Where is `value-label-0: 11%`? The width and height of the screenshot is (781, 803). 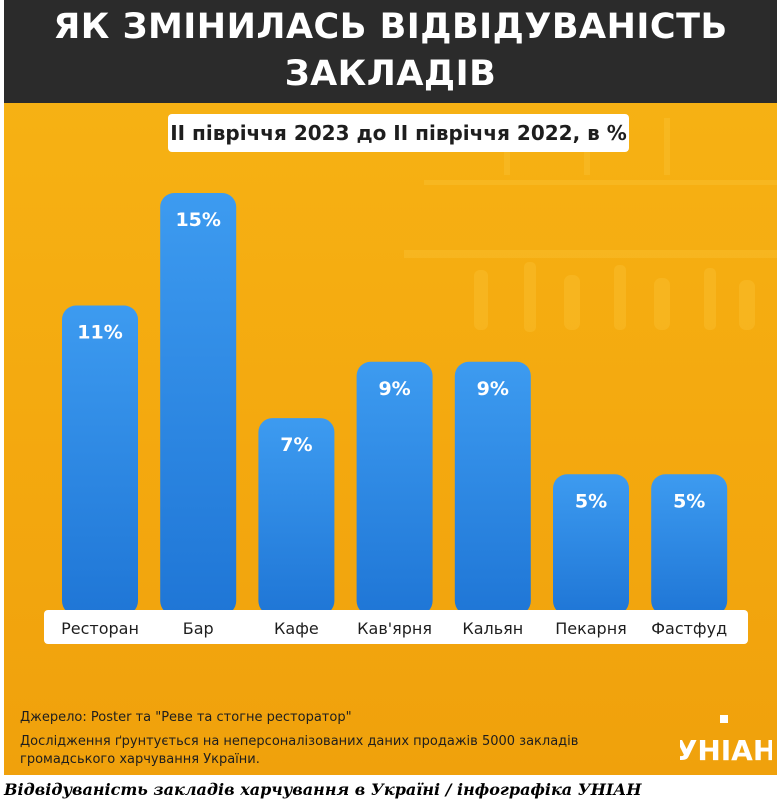
value-label-0: 11% is located at coordinates (99, 333).